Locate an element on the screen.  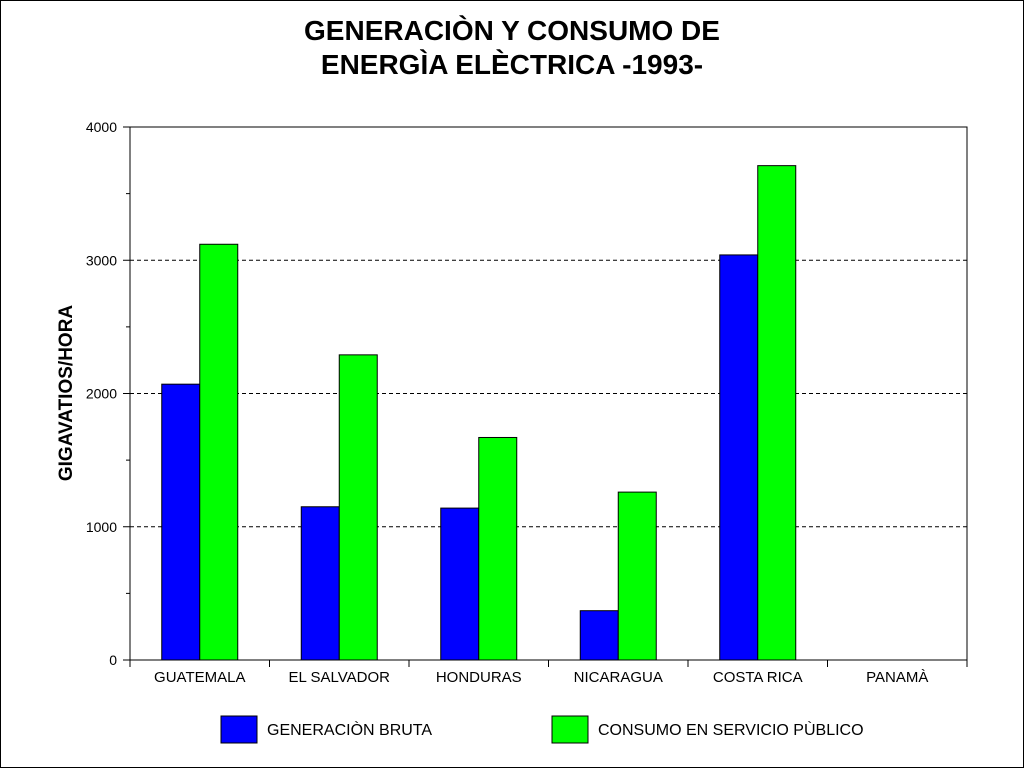
legend-swatch-consumo is located at coordinates (570, 729).